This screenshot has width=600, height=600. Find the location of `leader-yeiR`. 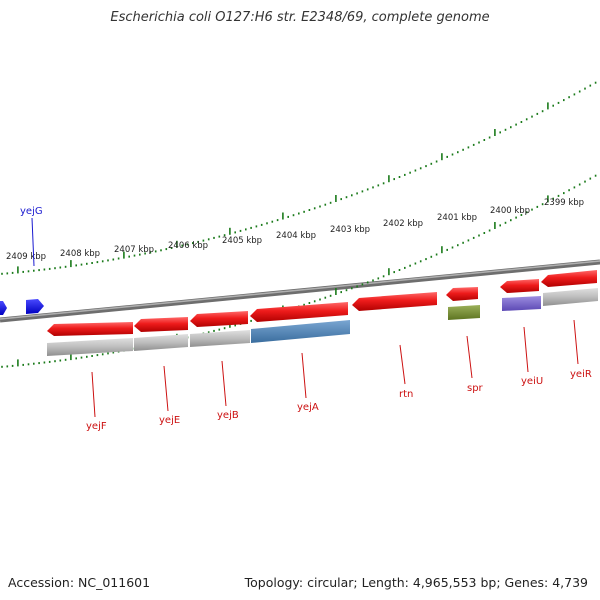

leader-yeiR is located at coordinates (576, 342).